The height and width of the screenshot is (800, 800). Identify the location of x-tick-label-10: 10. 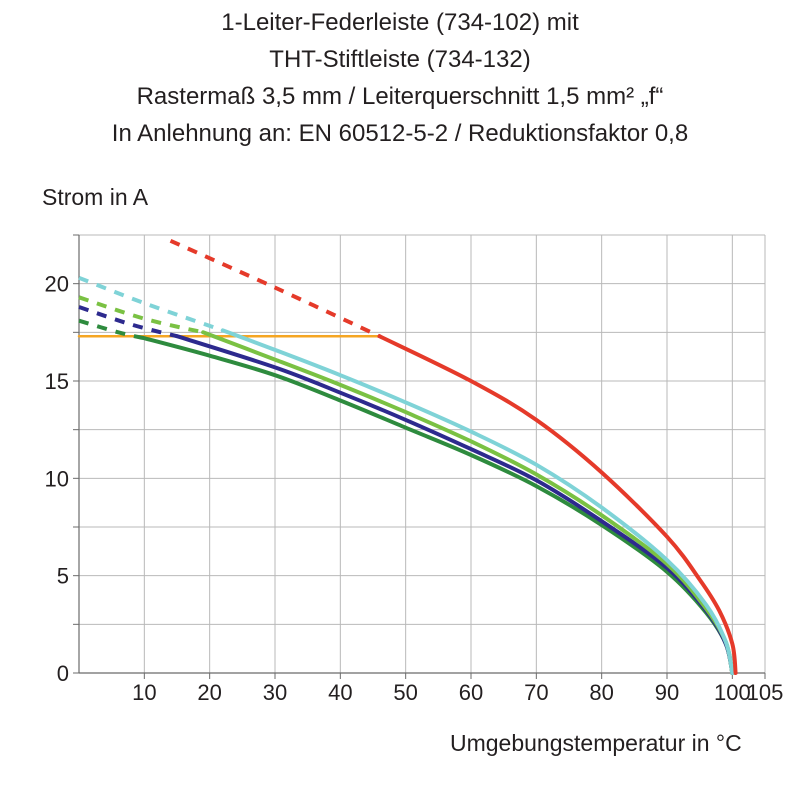
(144, 692).